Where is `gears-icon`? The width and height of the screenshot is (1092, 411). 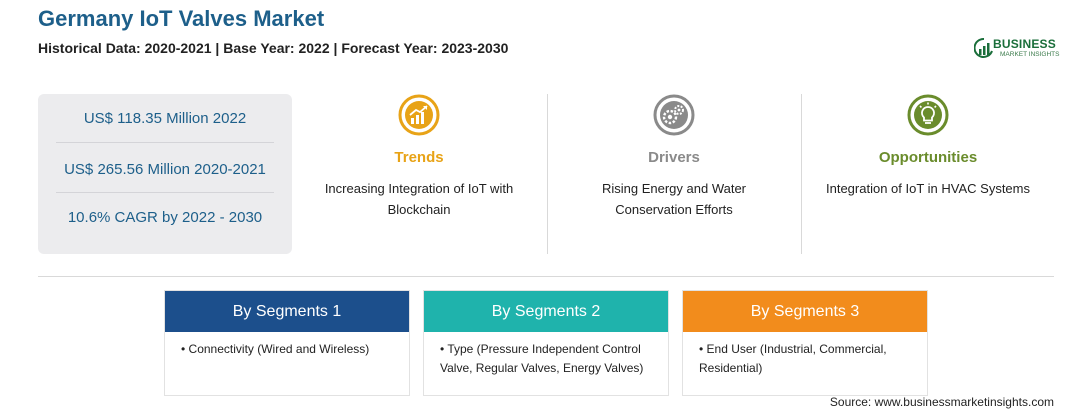
gears-icon is located at coordinates (674, 115).